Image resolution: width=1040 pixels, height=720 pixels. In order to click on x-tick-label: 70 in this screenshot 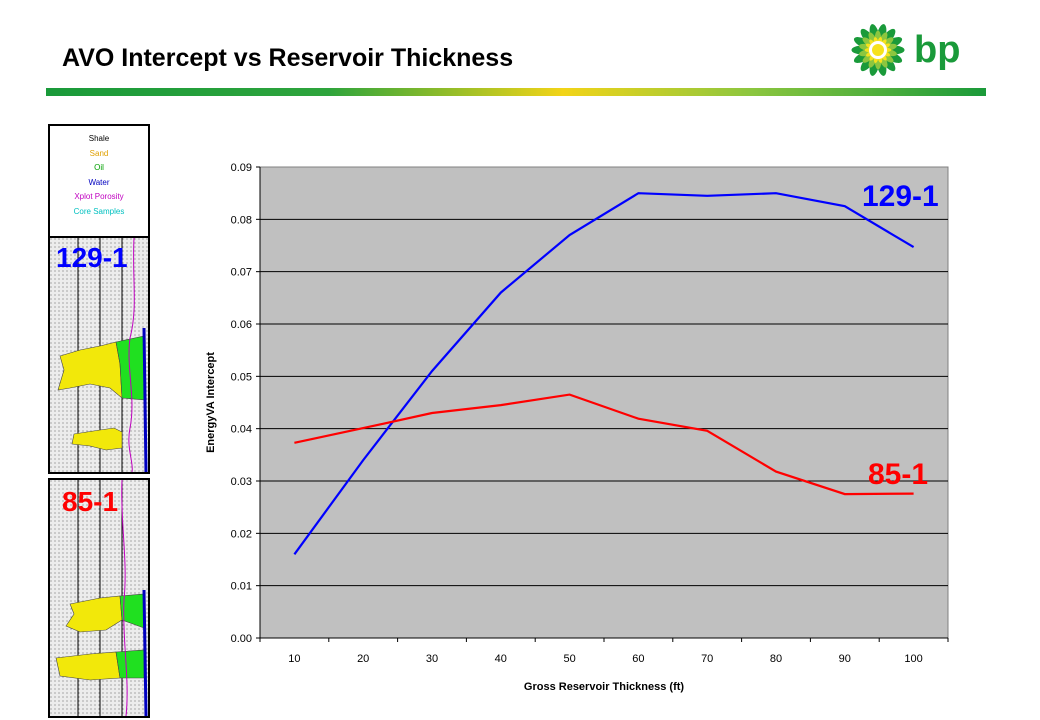, I will do `click(707, 659)`.